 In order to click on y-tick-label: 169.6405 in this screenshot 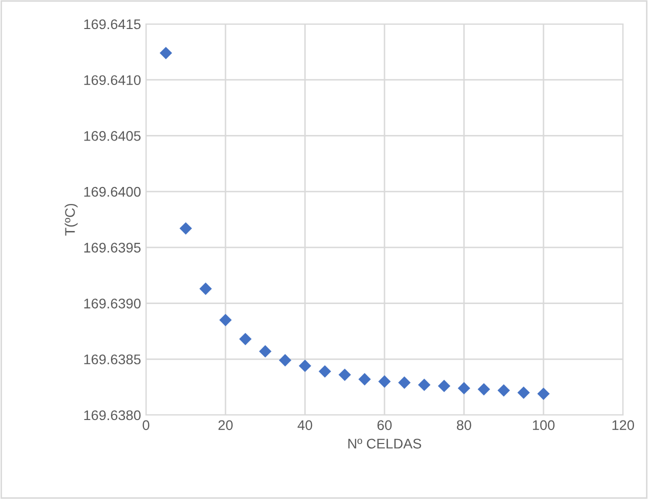, I will do `click(112, 136)`.